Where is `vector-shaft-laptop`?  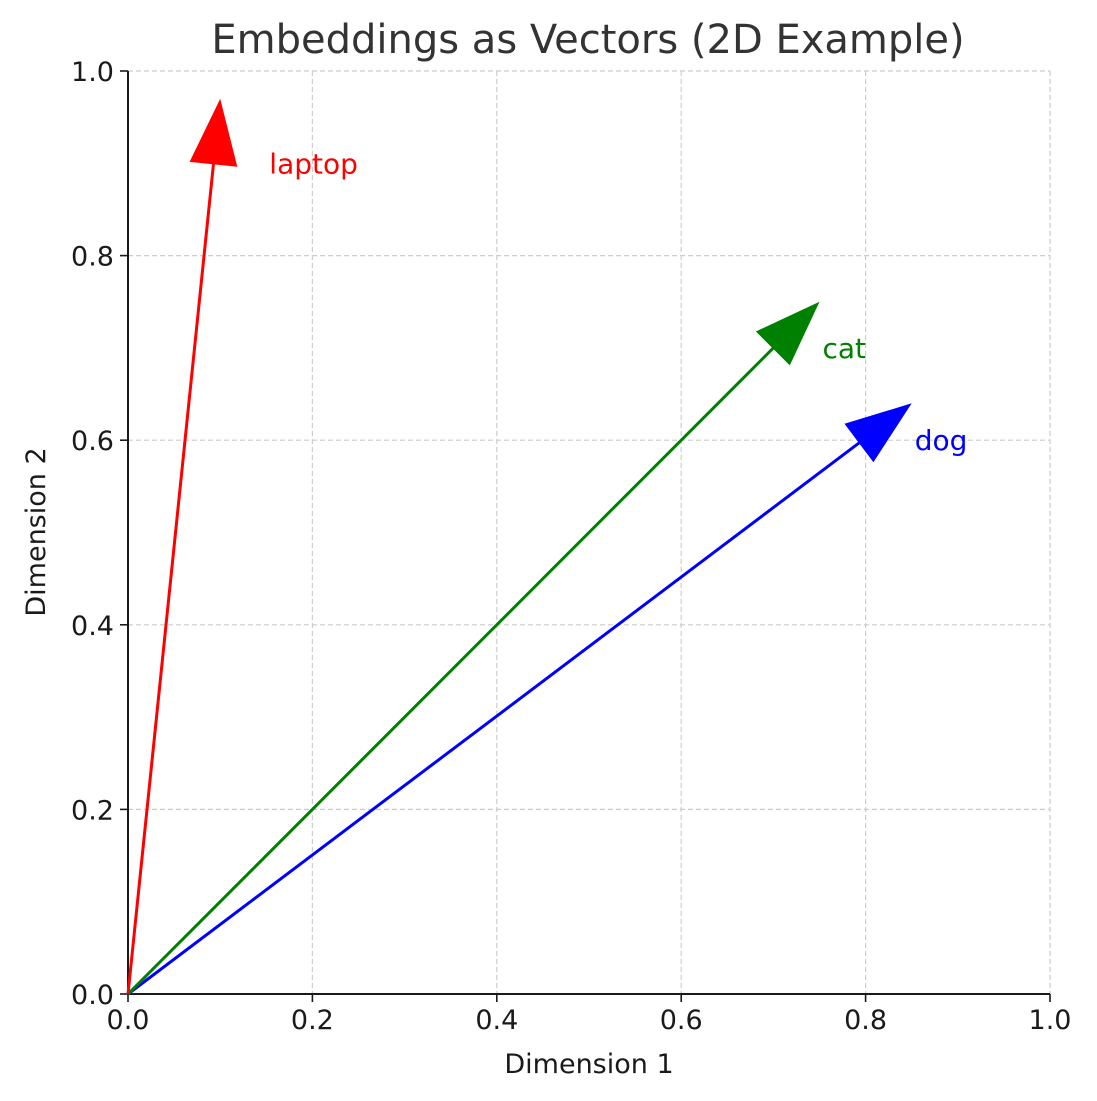 vector-shaft-laptop is located at coordinates (171, 577).